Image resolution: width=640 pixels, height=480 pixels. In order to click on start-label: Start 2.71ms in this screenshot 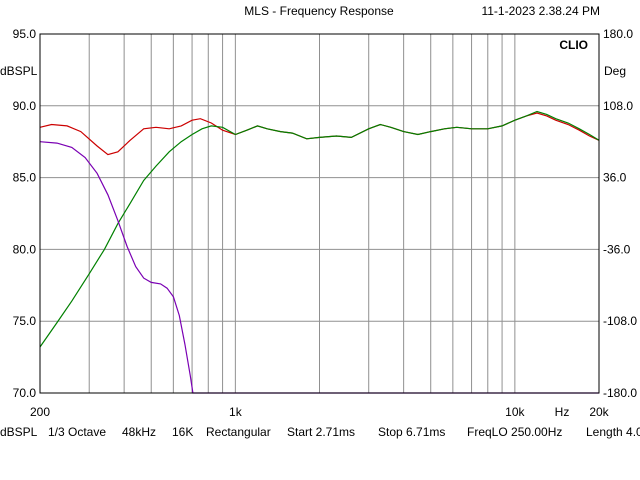, I will do `click(321, 432)`.